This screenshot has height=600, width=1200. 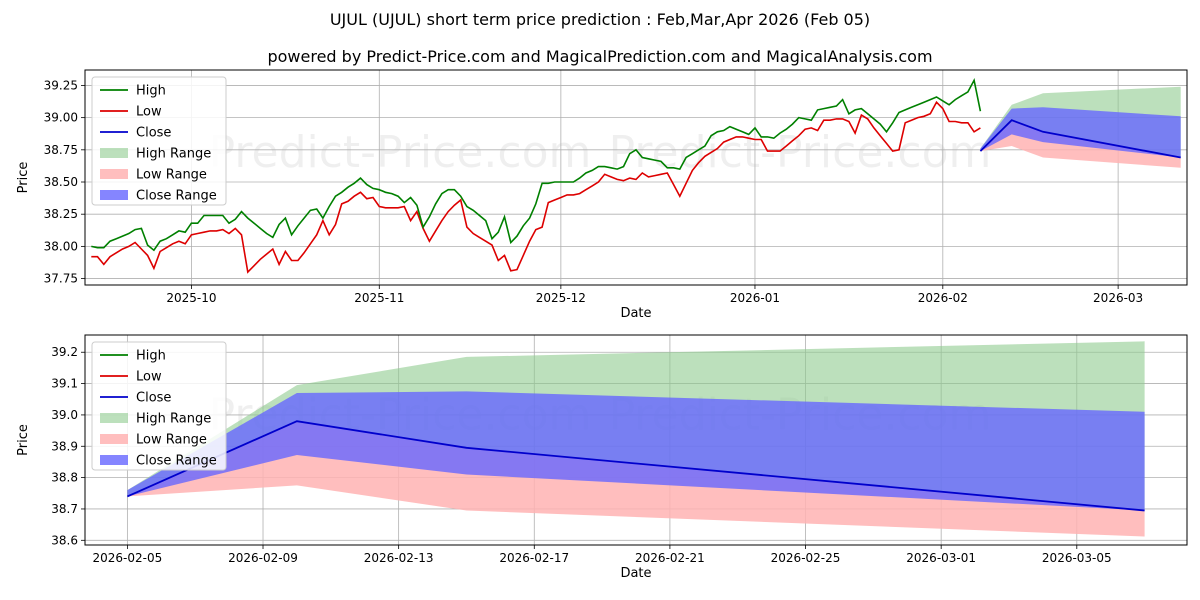 I want to click on x-tick-label: 2026-02, so click(x=943, y=298).